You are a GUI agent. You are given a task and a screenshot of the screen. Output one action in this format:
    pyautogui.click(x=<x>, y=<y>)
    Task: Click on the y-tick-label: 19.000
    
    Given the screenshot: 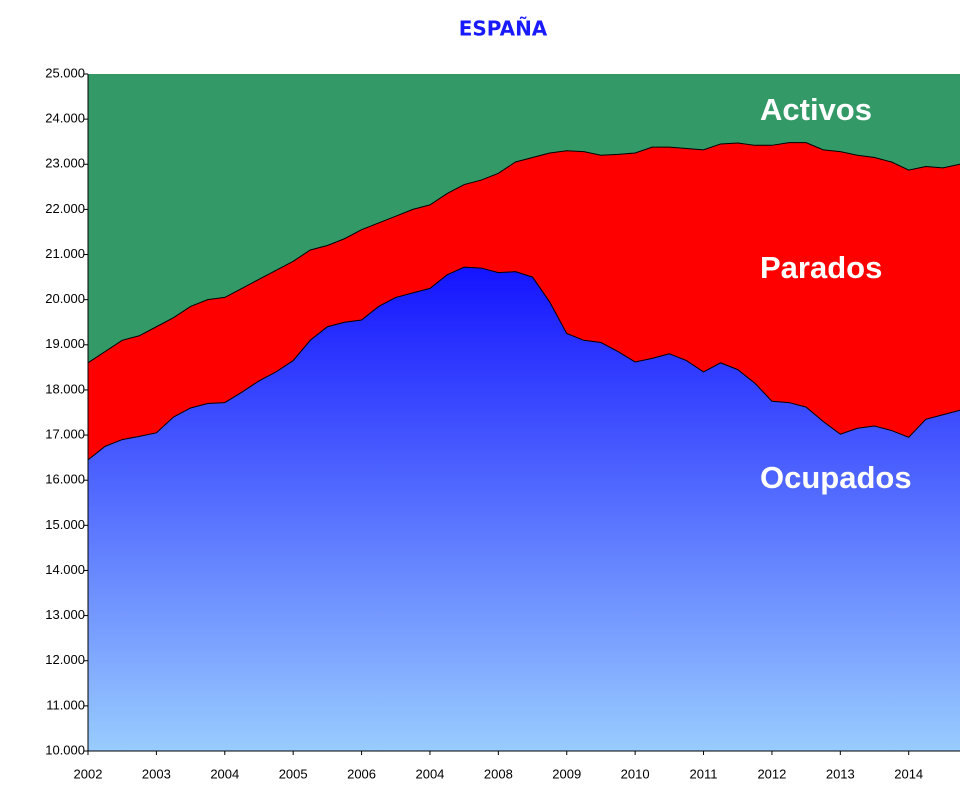 What is the action you would take?
    pyautogui.click(x=65, y=343)
    